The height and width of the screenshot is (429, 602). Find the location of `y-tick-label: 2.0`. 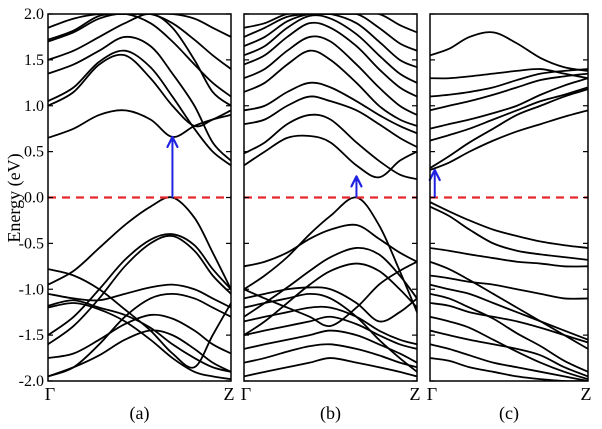

y-tick-label: 2.0 is located at coordinates (34, 14).